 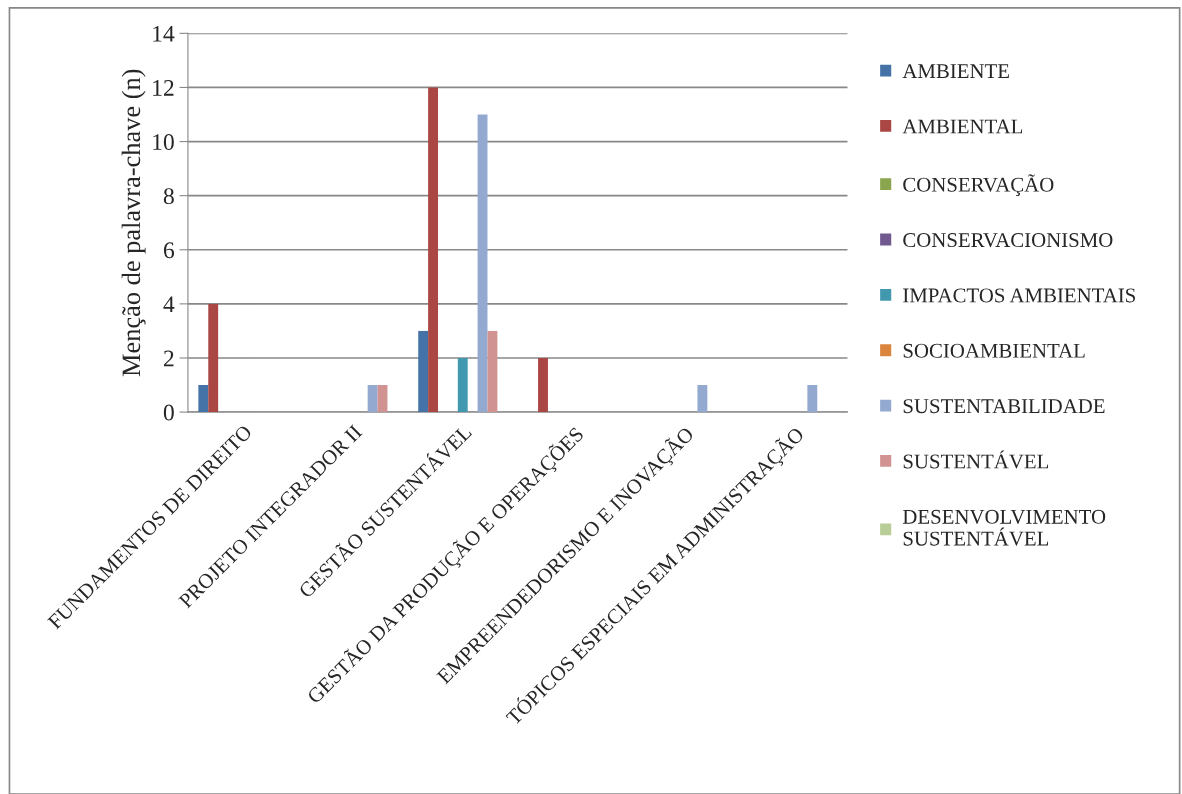 I want to click on y-tick-label: 8, so click(x=168, y=196).